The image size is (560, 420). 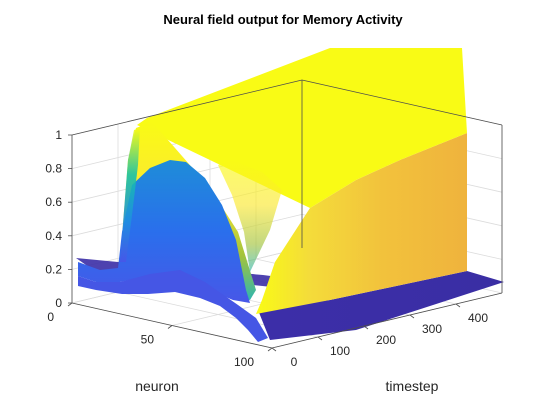 I want to click on y-tick-label: 0, so click(x=50, y=317).